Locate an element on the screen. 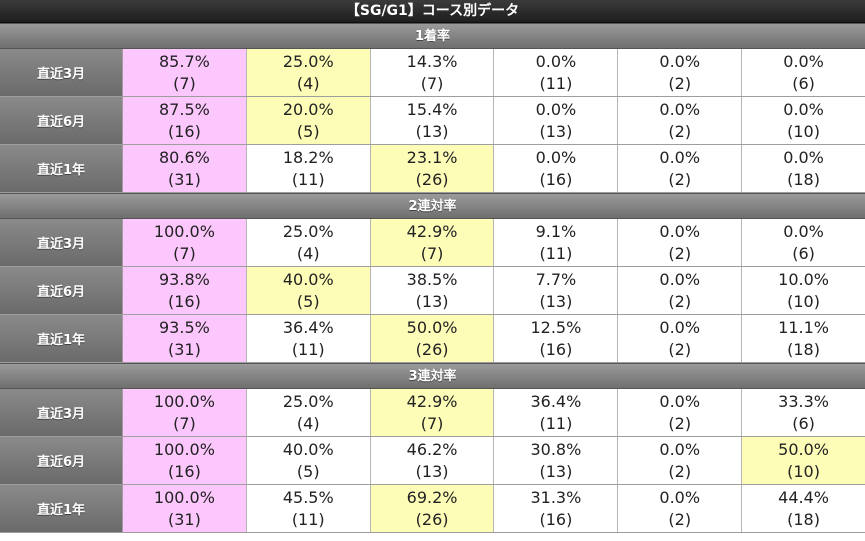  cell-percentage: 33.3% is located at coordinates (803, 401).